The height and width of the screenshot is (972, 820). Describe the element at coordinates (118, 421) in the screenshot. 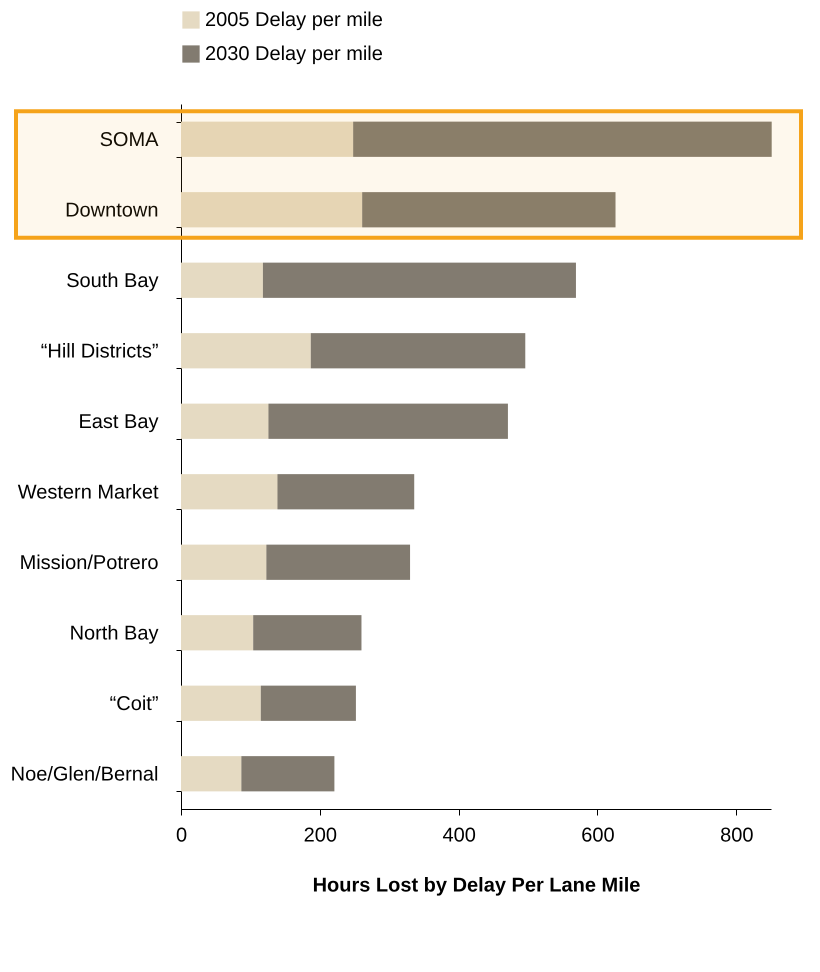

I see `y-tick-label: East Bay` at that location.